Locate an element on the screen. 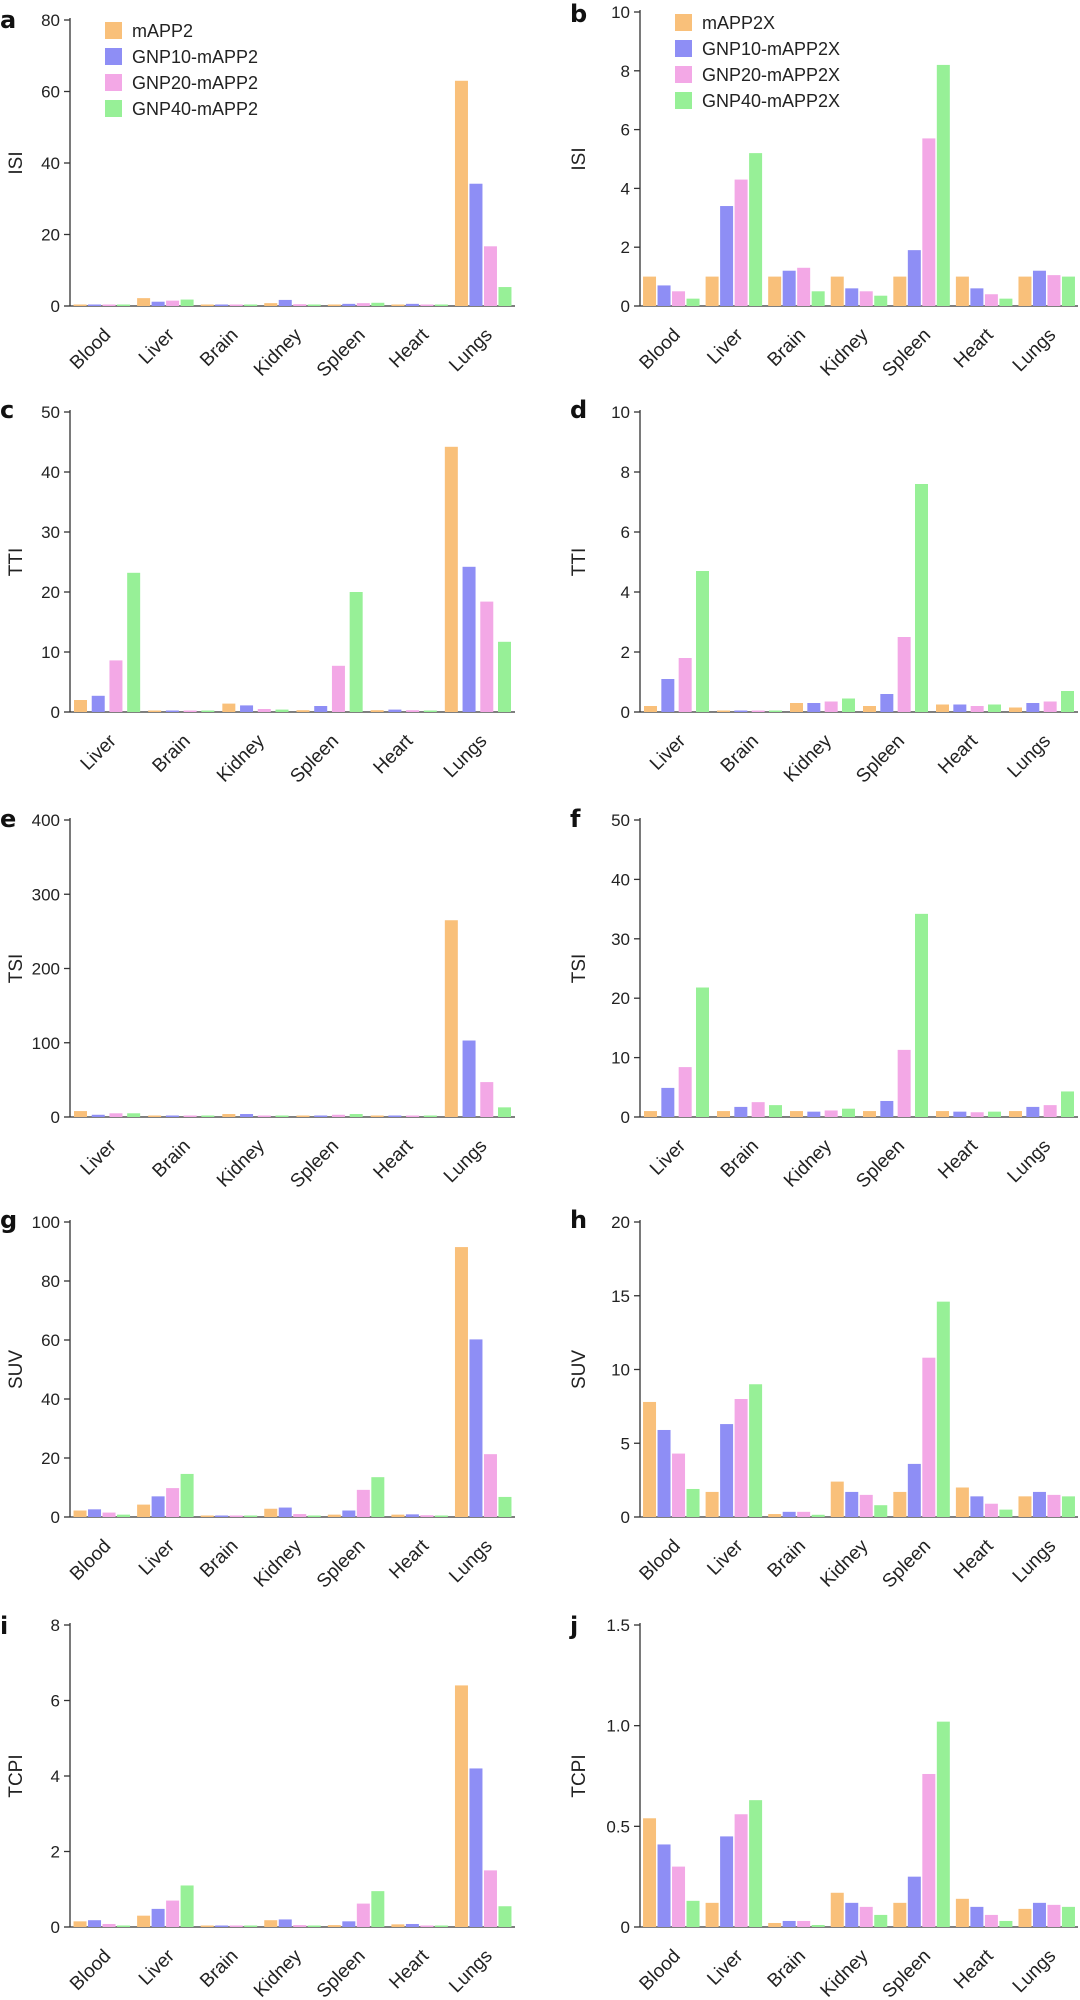  y-tick-label: 8 is located at coordinates (625, 472).